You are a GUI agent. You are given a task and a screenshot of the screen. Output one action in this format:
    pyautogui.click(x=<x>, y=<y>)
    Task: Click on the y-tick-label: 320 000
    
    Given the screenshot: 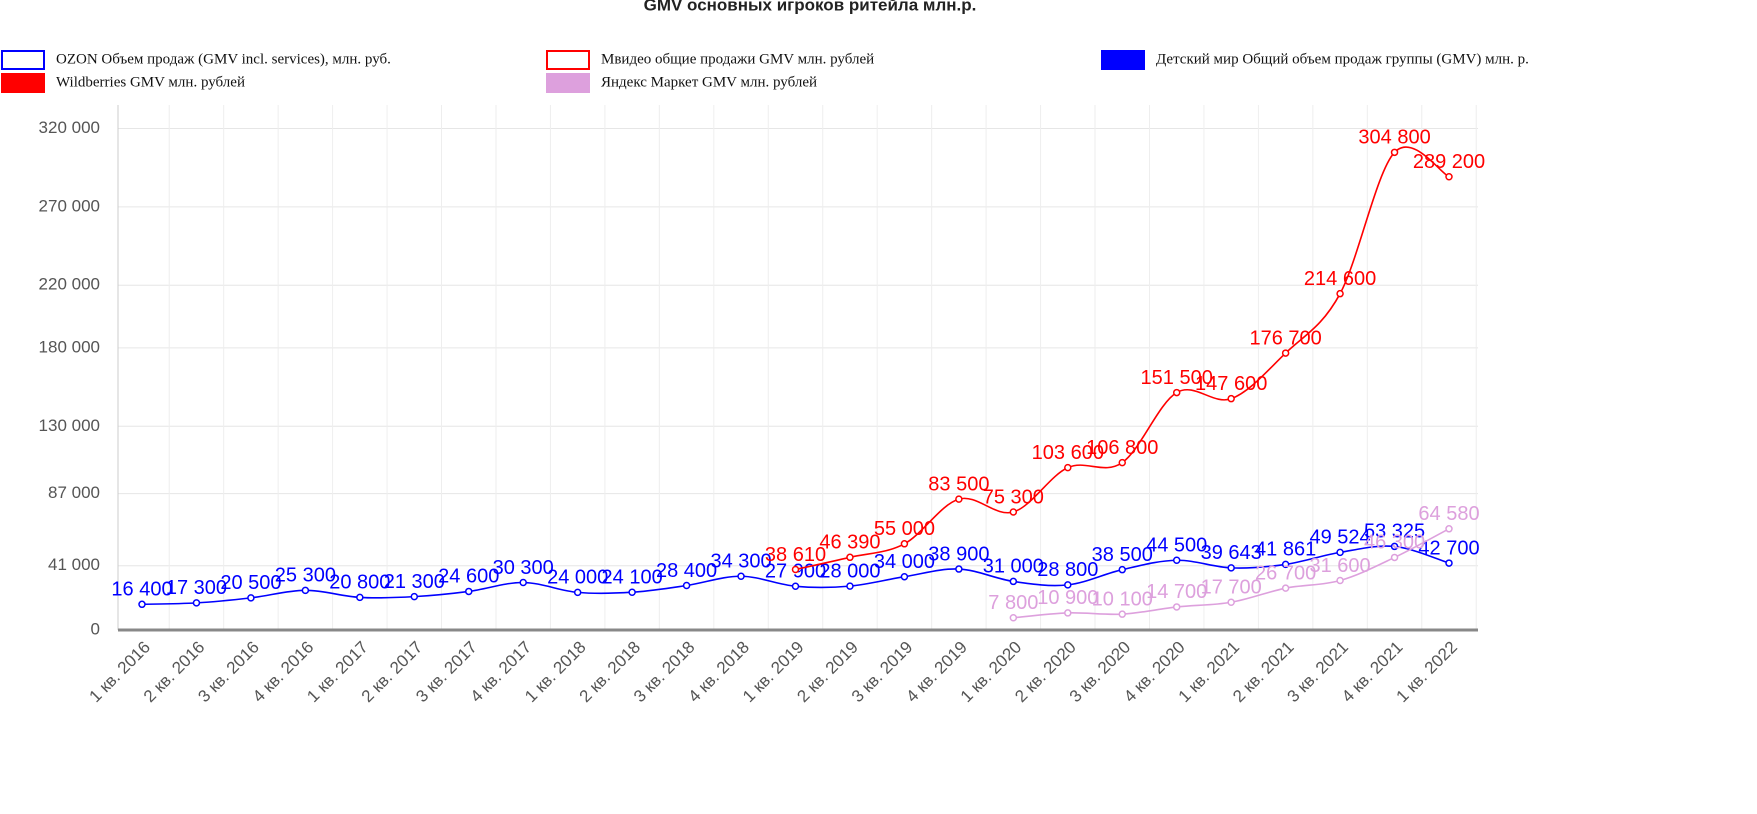 What is the action you would take?
    pyautogui.click(x=69, y=127)
    